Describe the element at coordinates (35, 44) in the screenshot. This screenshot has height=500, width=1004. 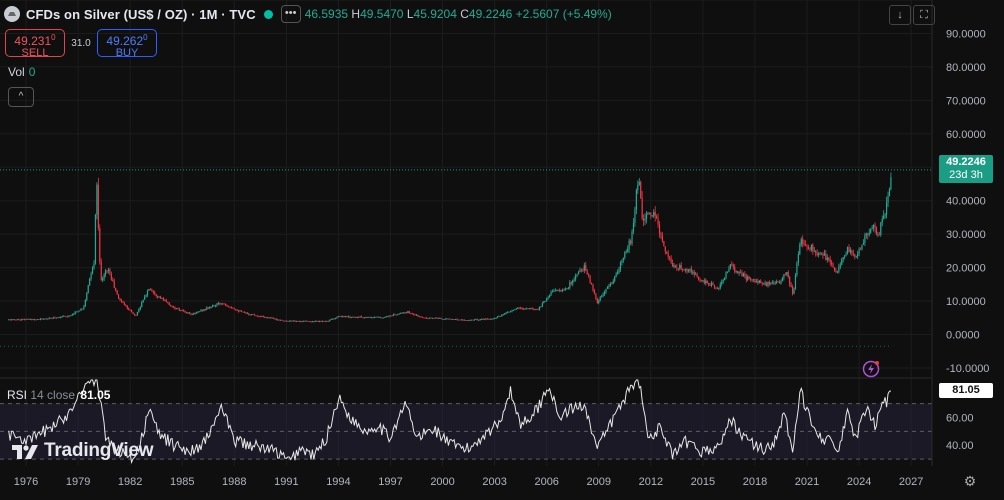
I see `sell-button: 49.2310 SELL` at that location.